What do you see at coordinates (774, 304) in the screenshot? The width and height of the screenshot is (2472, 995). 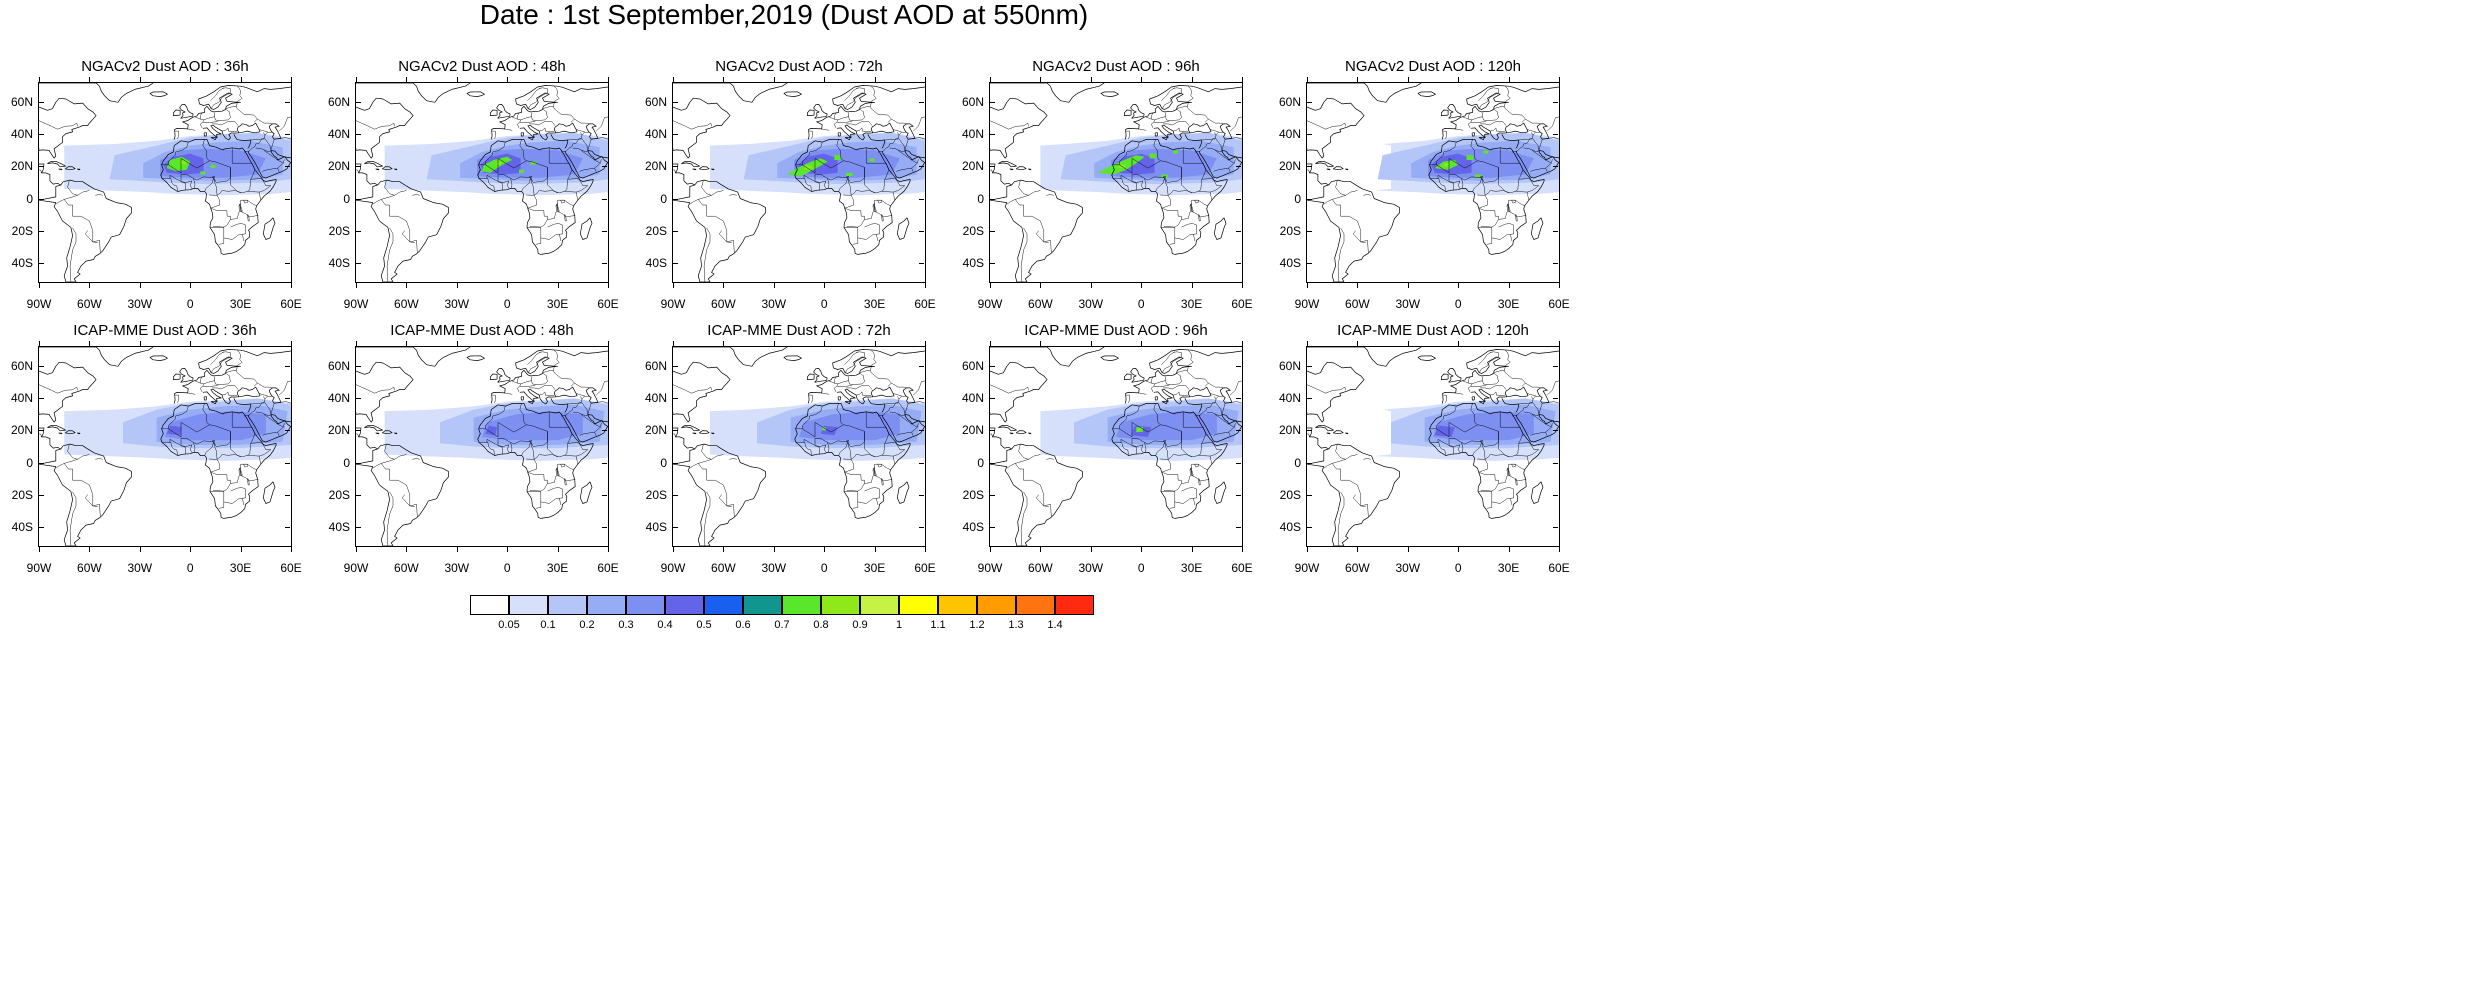 I see `longitude-tick-label: 30W` at bounding box center [774, 304].